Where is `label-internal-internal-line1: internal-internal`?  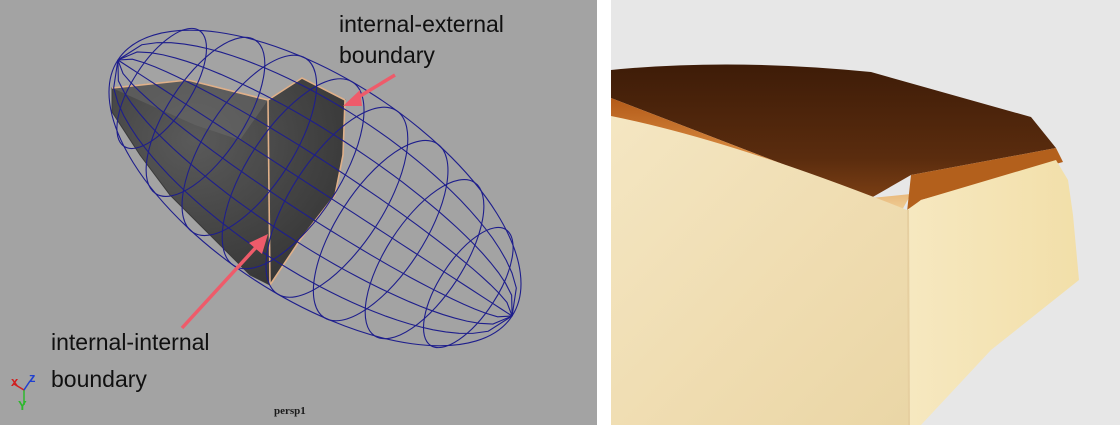 label-internal-internal-line1: internal-internal is located at coordinates (130, 342).